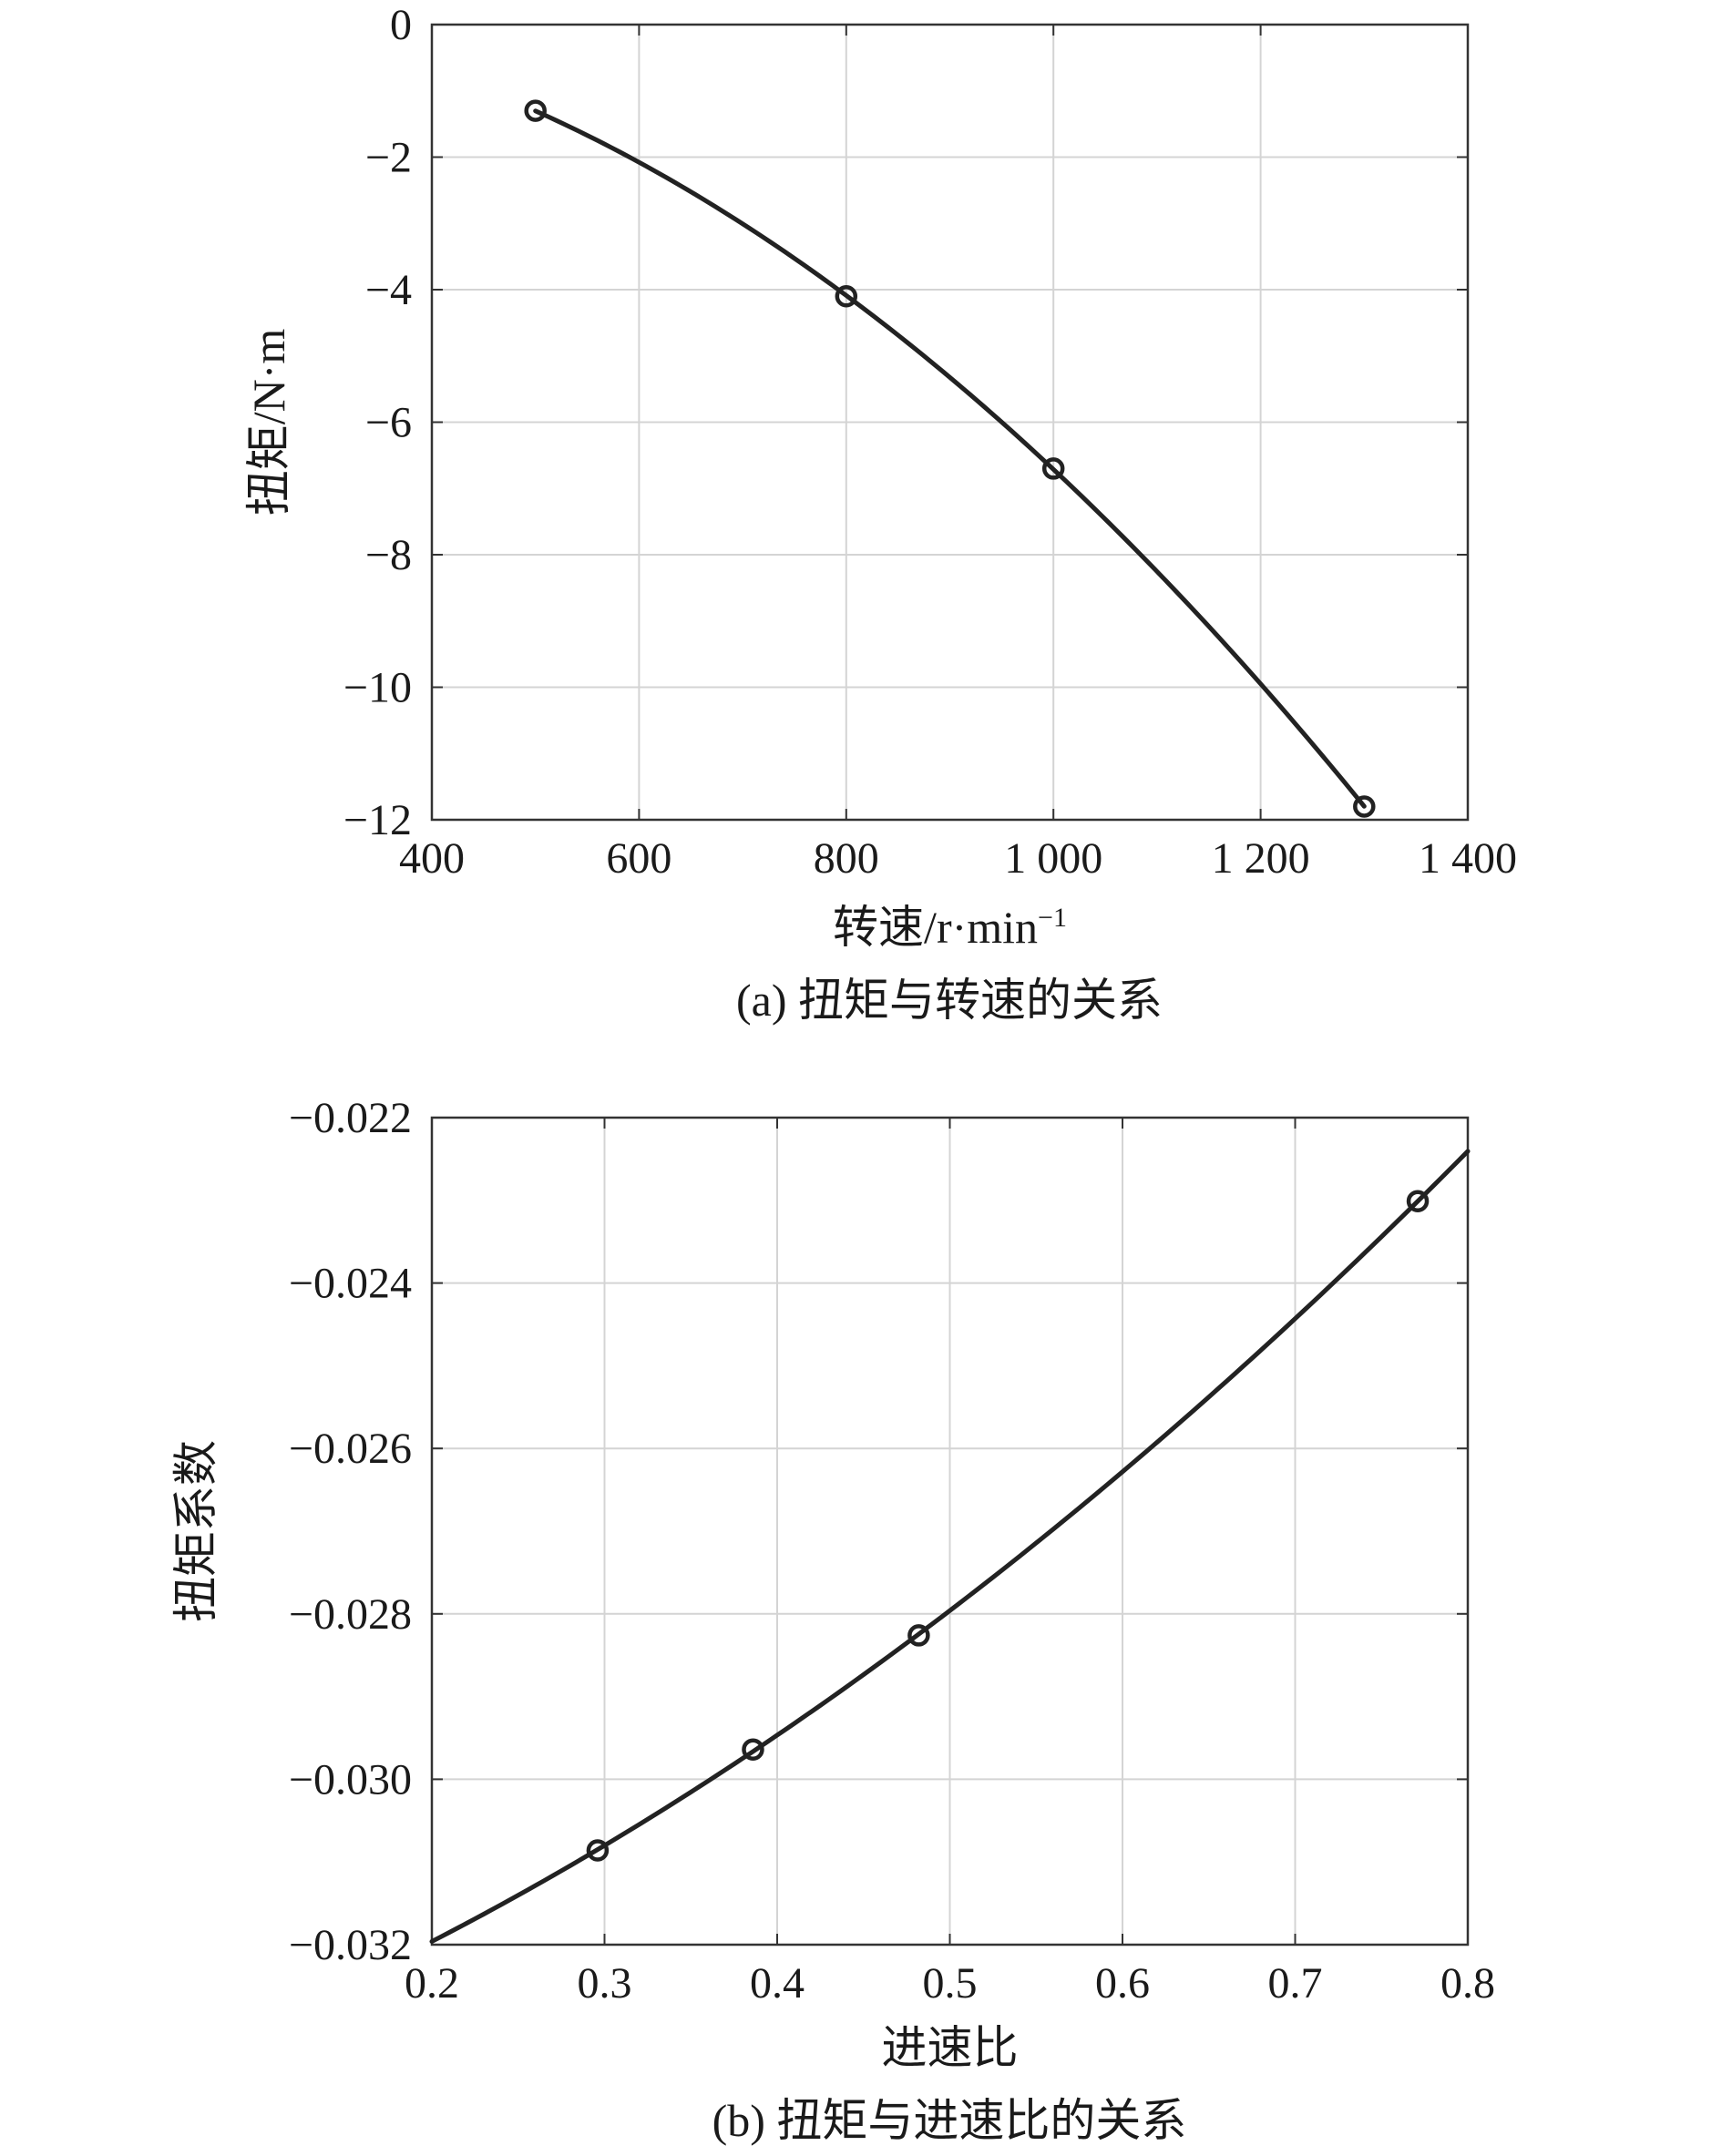 The image size is (1722, 2156). What do you see at coordinates (351, 1449) in the screenshot?
I see `y-tick-label: −0.026` at bounding box center [351, 1449].